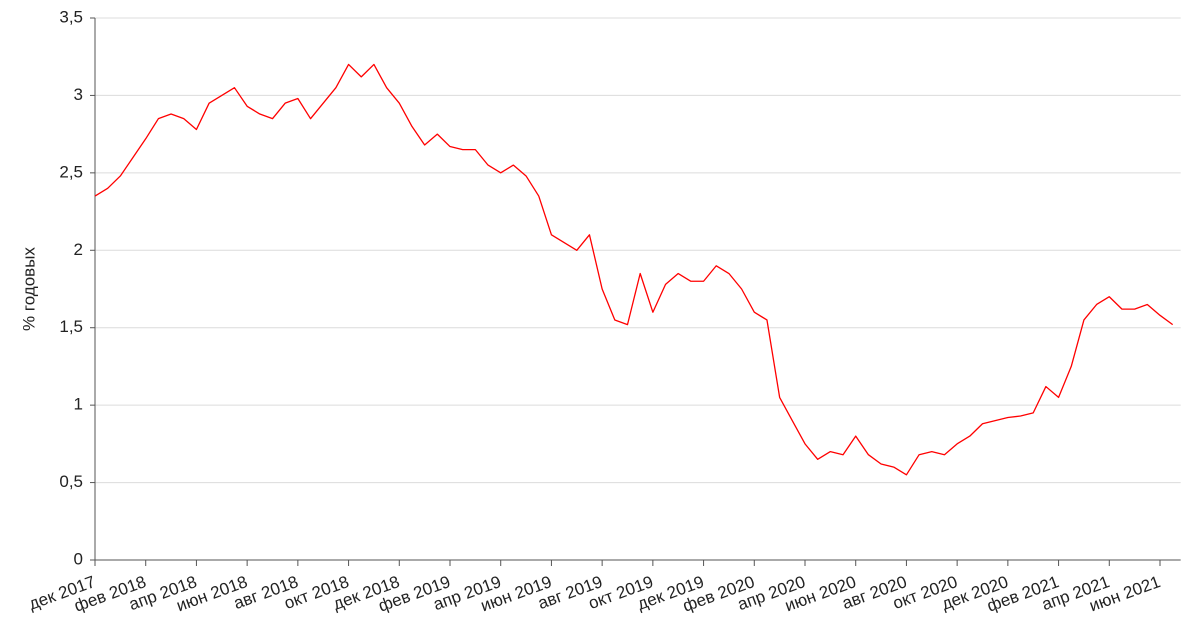 This screenshot has height=641, width=1200. I want to click on y-tick-label: 0, so click(78, 558).